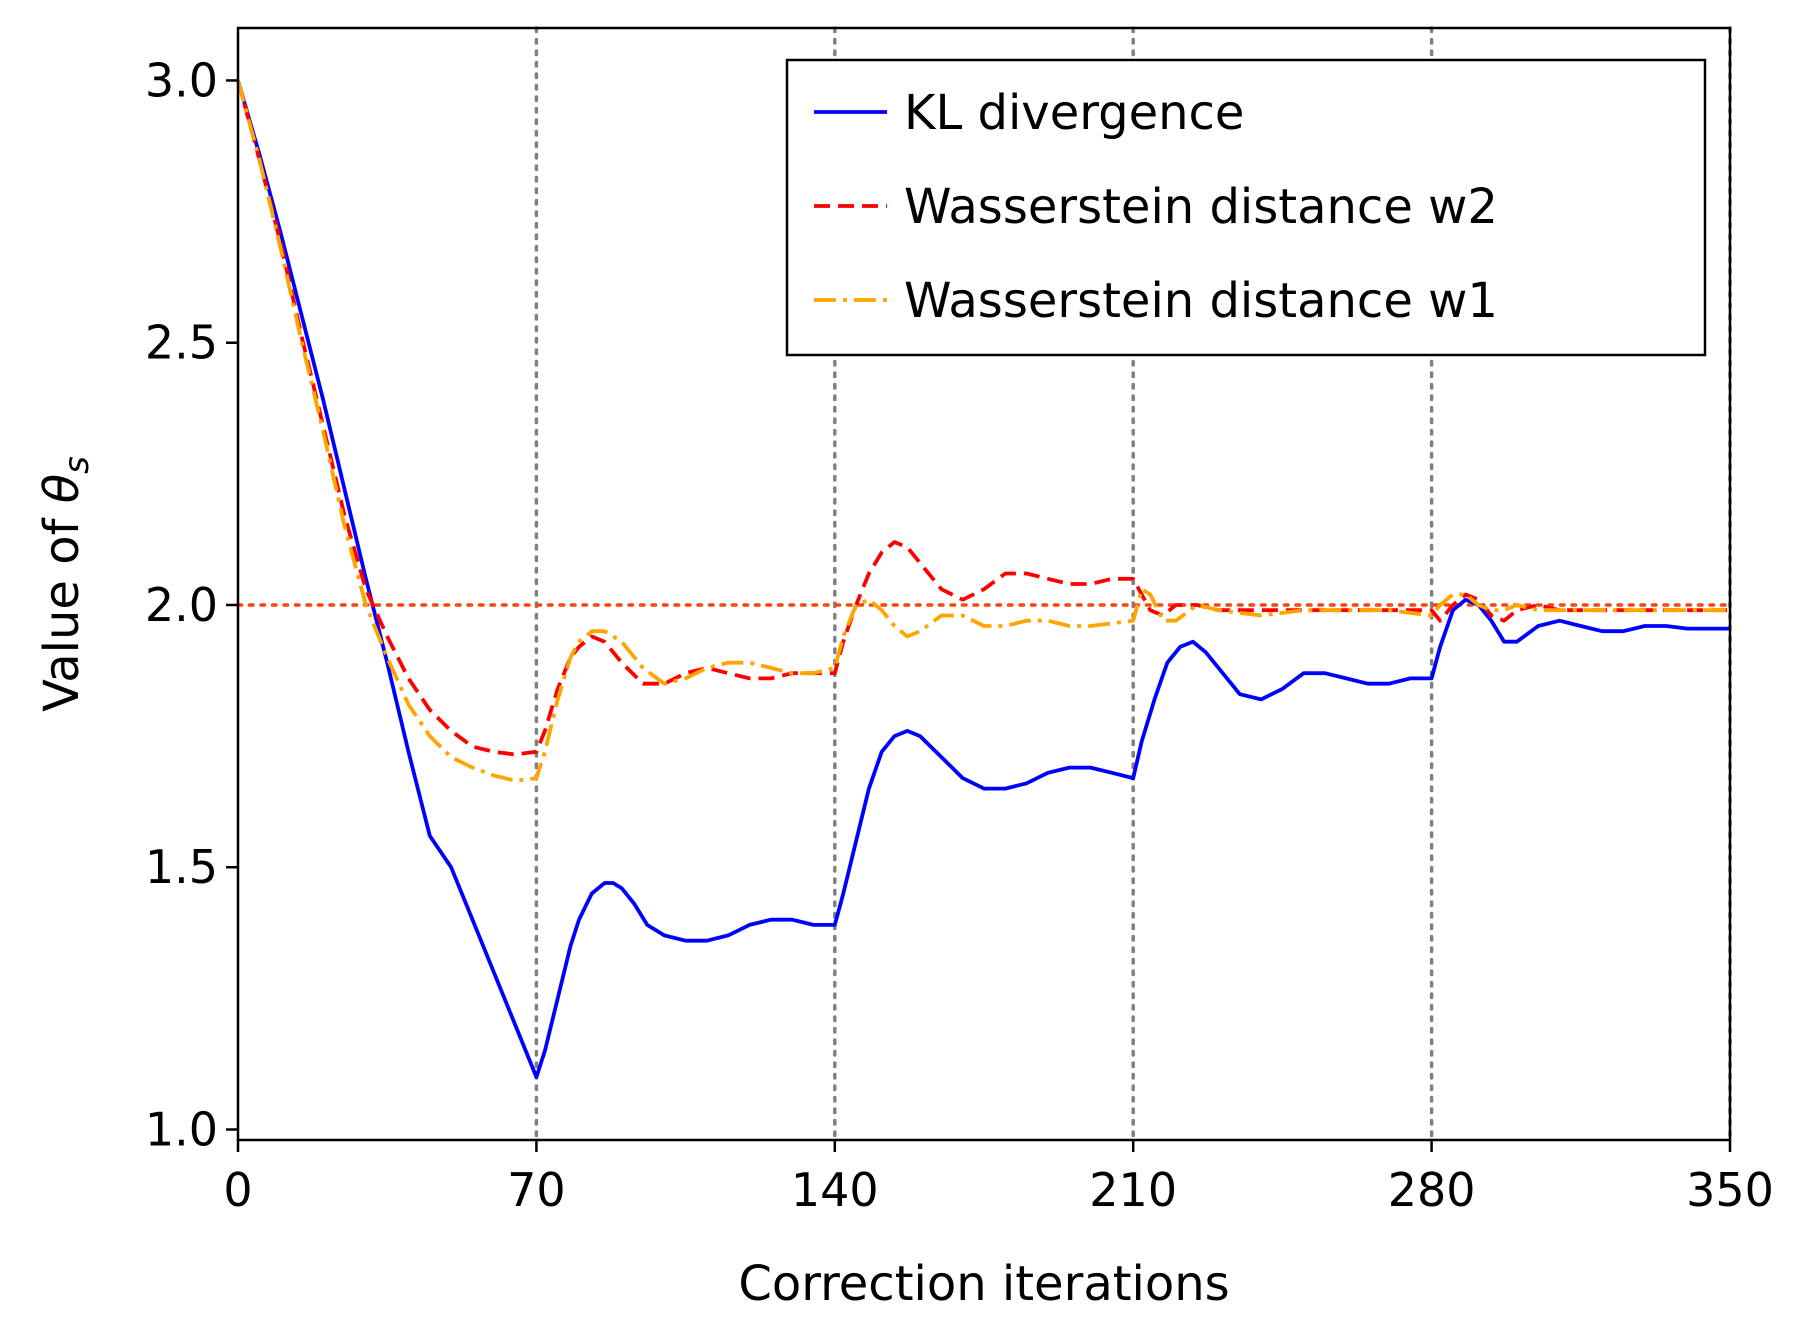 Image resolution: width=1814 pixels, height=1338 pixels. I want to click on x-tick-label: 0, so click(237, 1190).